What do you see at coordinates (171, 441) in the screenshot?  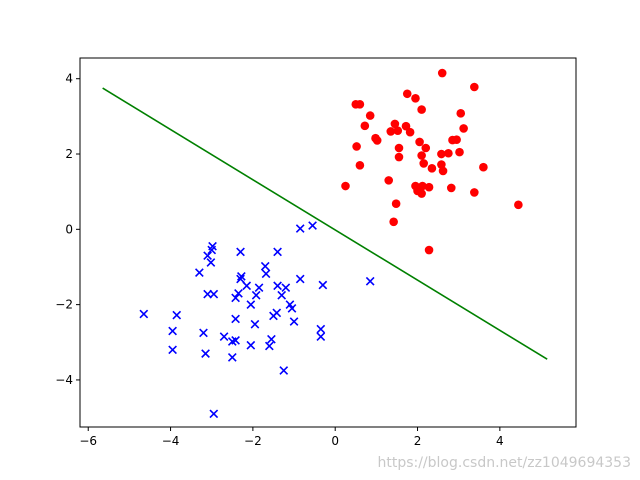 I see `x-tick-label: −4` at bounding box center [171, 441].